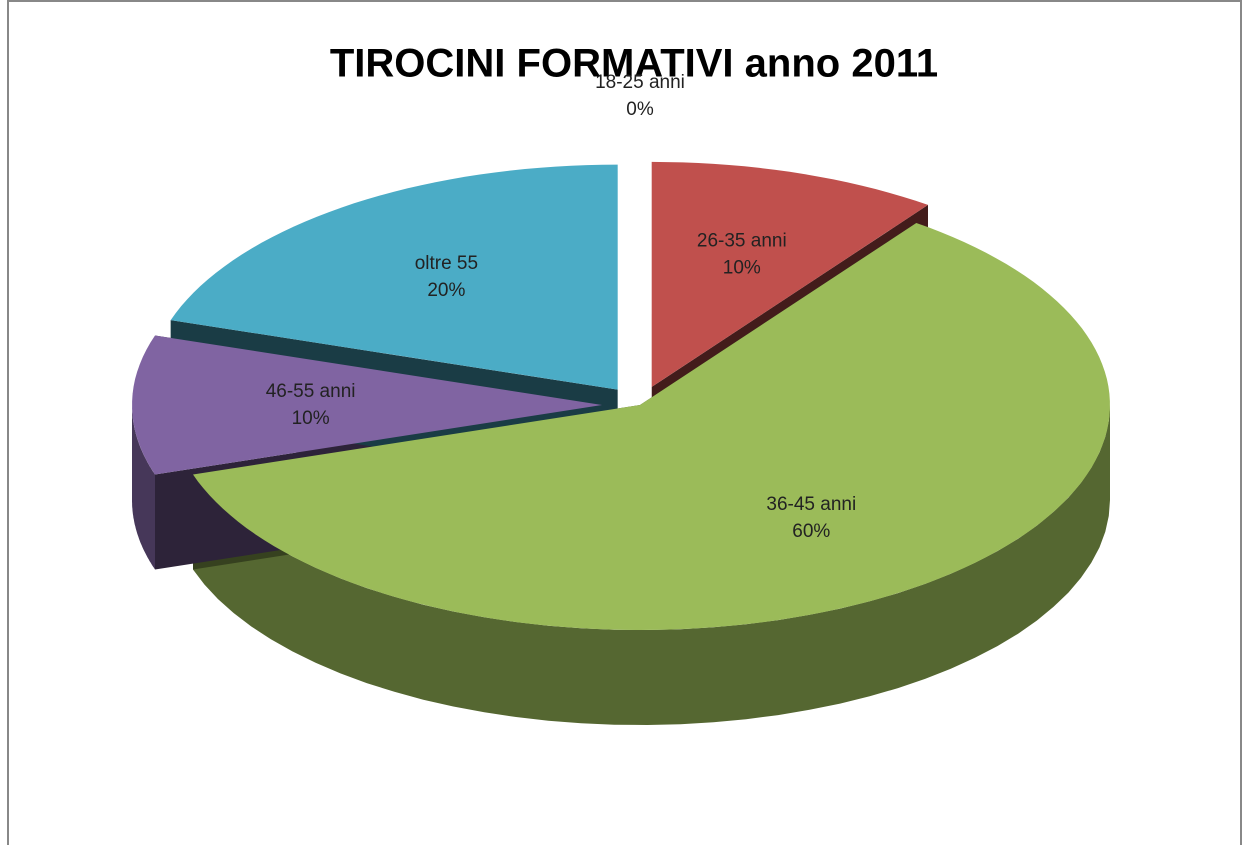  Describe the element at coordinates (640, 109) in the screenshot. I see `value-label: 0%` at that location.